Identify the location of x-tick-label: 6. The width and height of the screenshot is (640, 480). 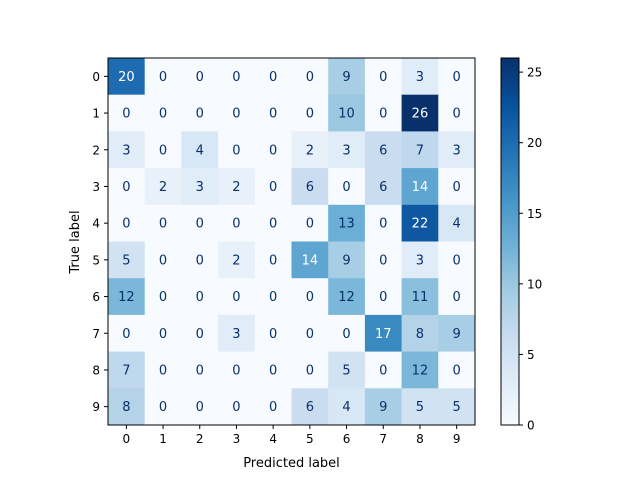
(347, 439).